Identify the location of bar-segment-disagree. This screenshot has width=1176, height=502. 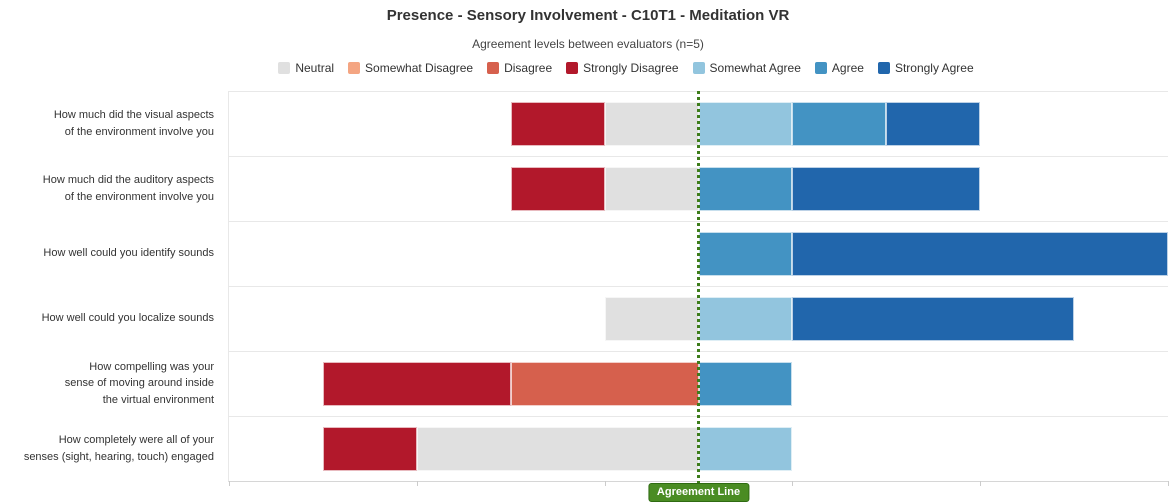
(604, 384).